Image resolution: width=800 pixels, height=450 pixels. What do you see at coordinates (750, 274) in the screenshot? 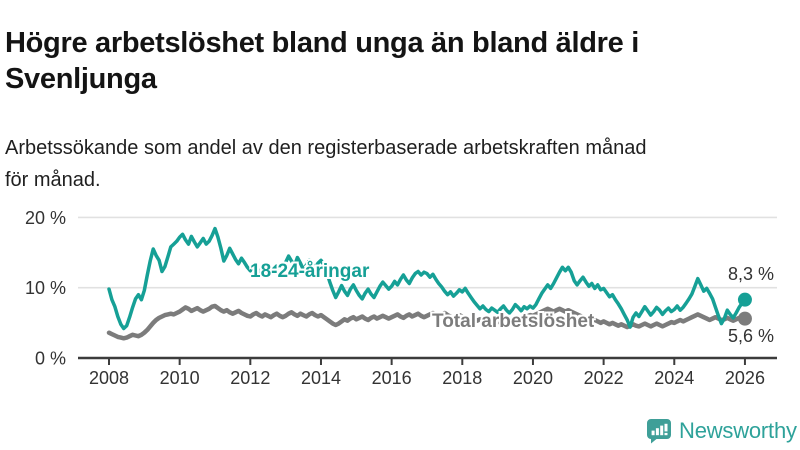
I see `end-value-18-24: 8,3 %` at bounding box center [750, 274].